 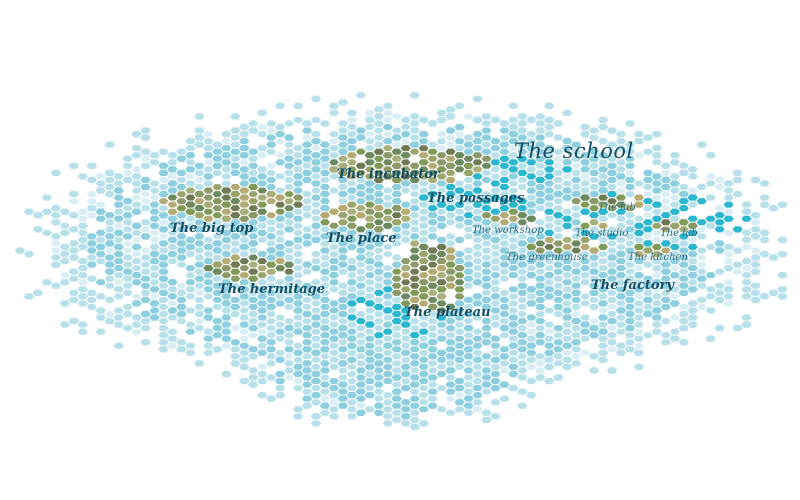 I want to click on label-the-big-top: The big top, so click(x=212, y=228).